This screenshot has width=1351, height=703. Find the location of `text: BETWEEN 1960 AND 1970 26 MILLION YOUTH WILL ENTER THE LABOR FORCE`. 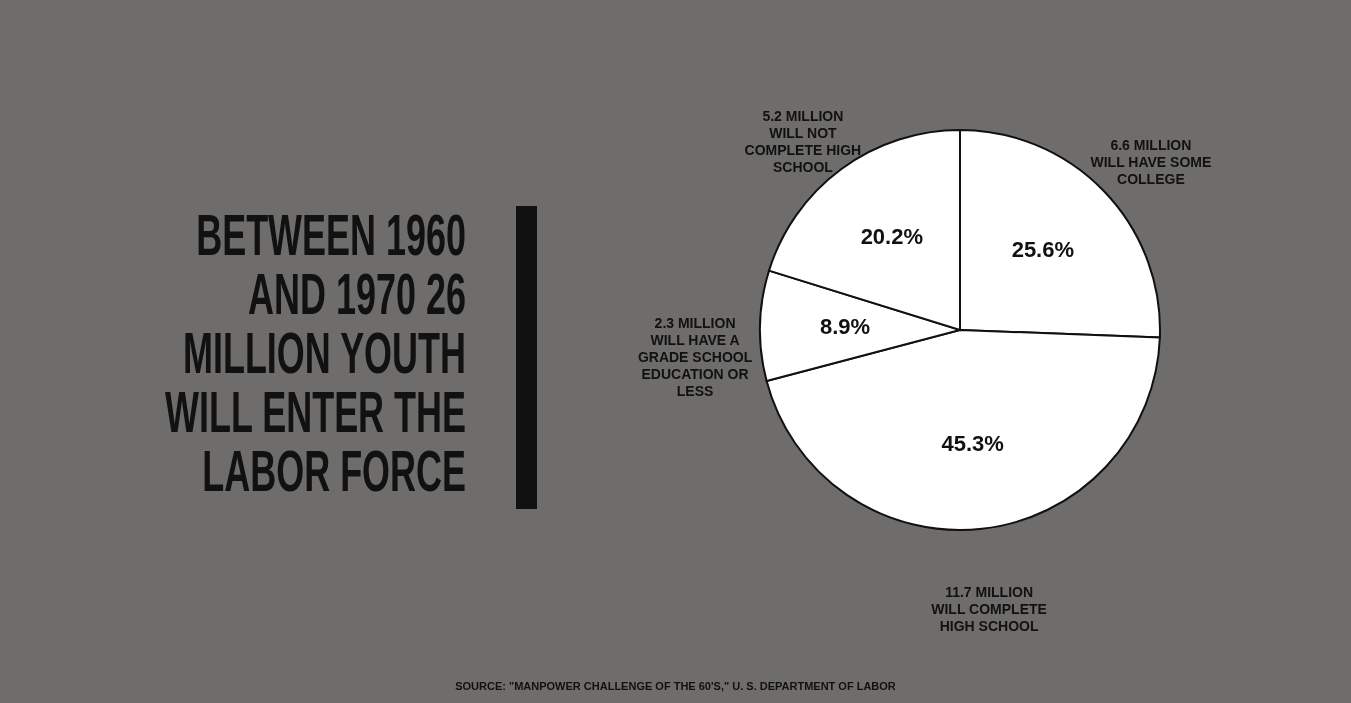

text: BETWEEN 1960 AND 1970 26 MILLION YOUTH WILL ENTER THE LABOR FORCE is located at coordinates (315, 352).